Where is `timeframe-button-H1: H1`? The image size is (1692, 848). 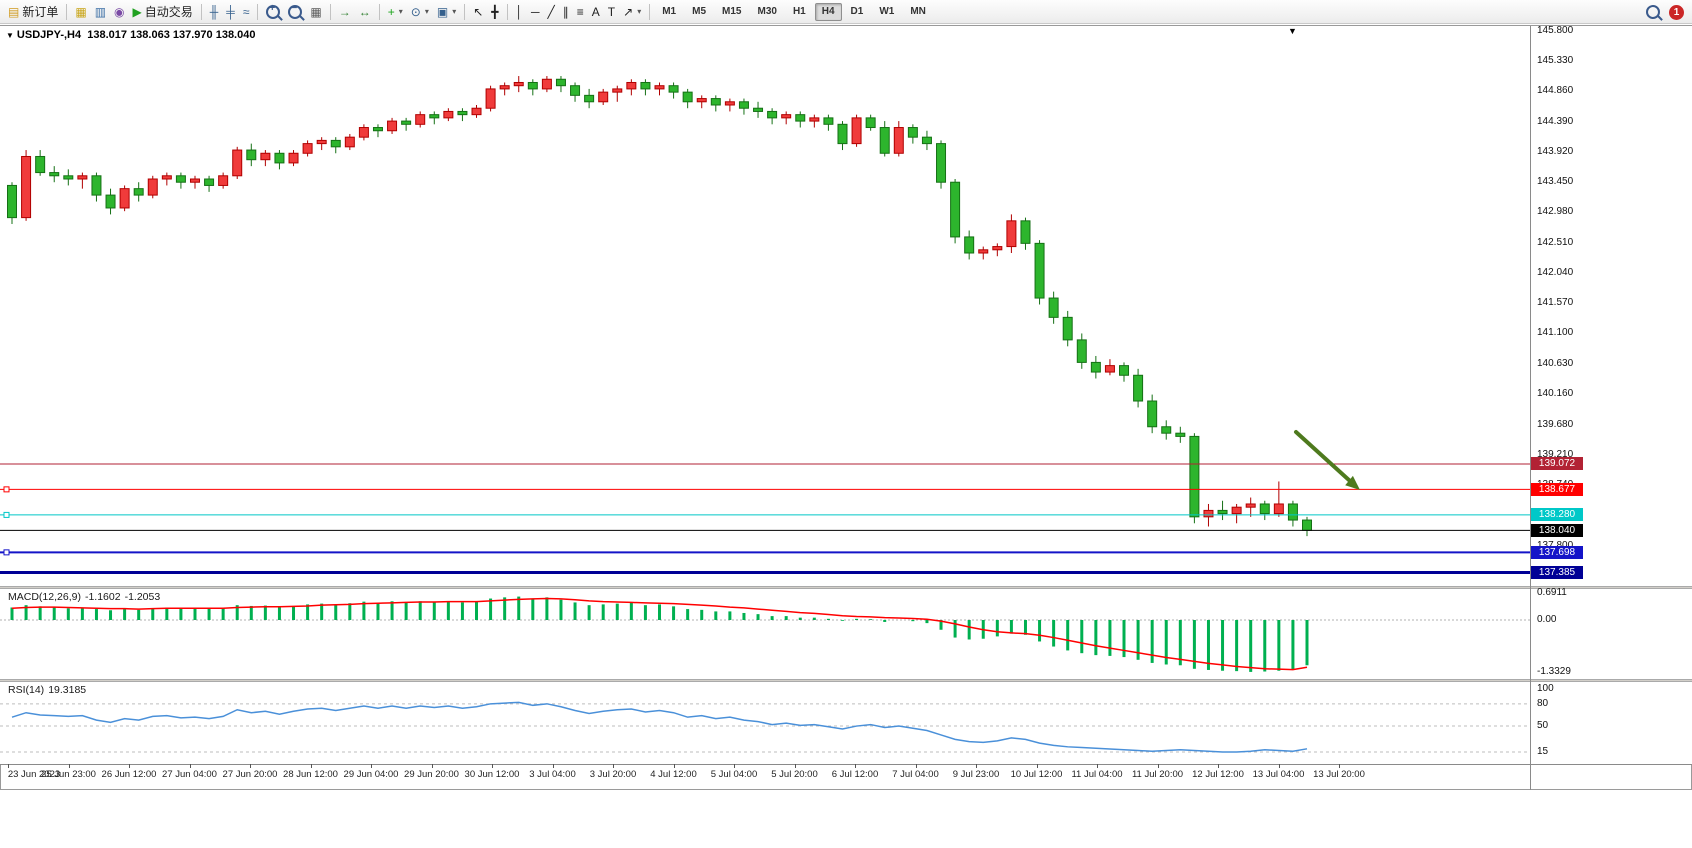 timeframe-button-H1: H1 is located at coordinates (799, 11).